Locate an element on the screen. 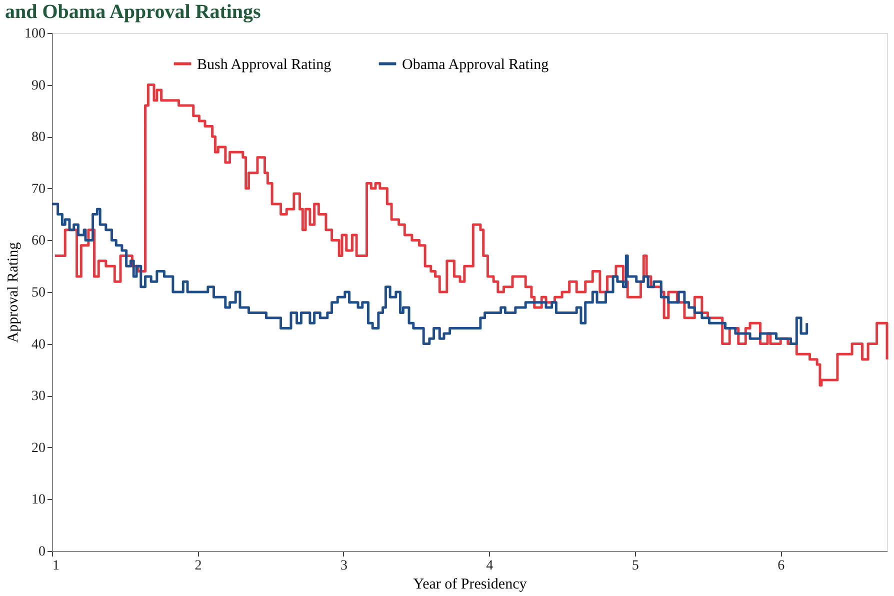 Image resolution: width=894 pixels, height=596 pixels. y-tick-label: 10 is located at coordinates (39, 500).